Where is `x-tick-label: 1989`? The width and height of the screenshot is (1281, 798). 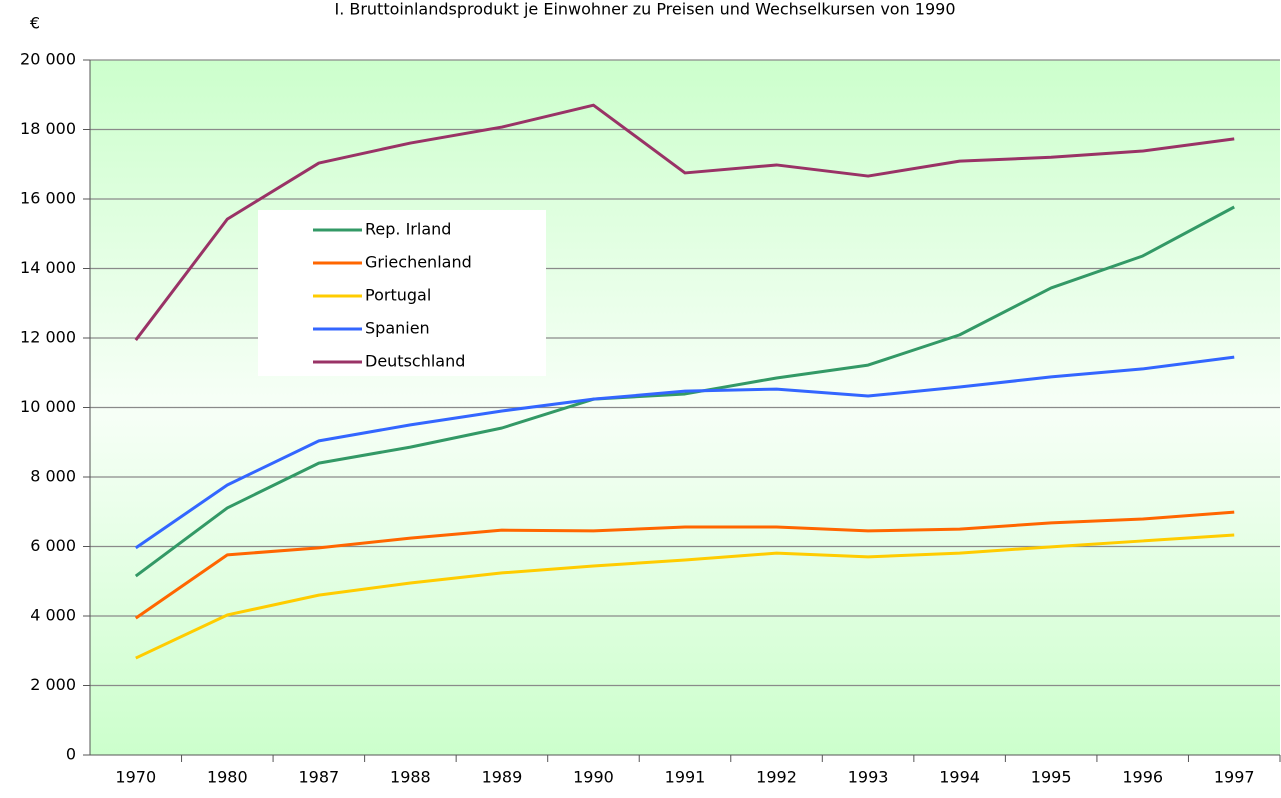 x-tick-label: 1989 is located at coordinates (502, 777).